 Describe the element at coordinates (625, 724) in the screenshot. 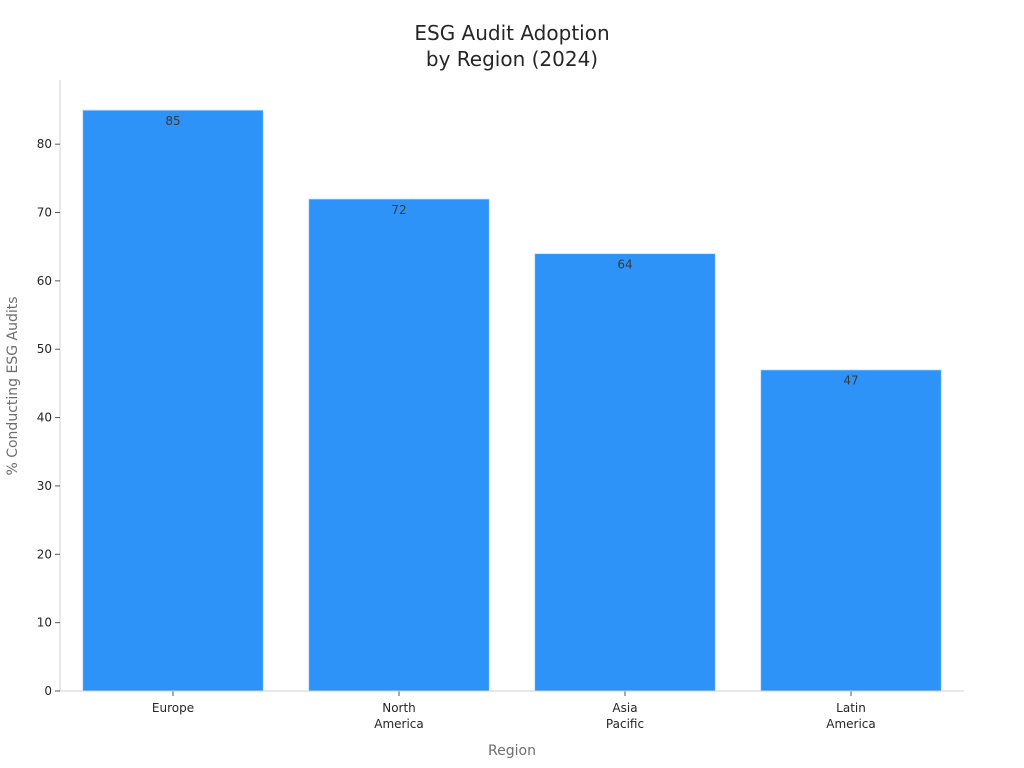

I see `x-tick-label-2-1: Pacific` at that location.